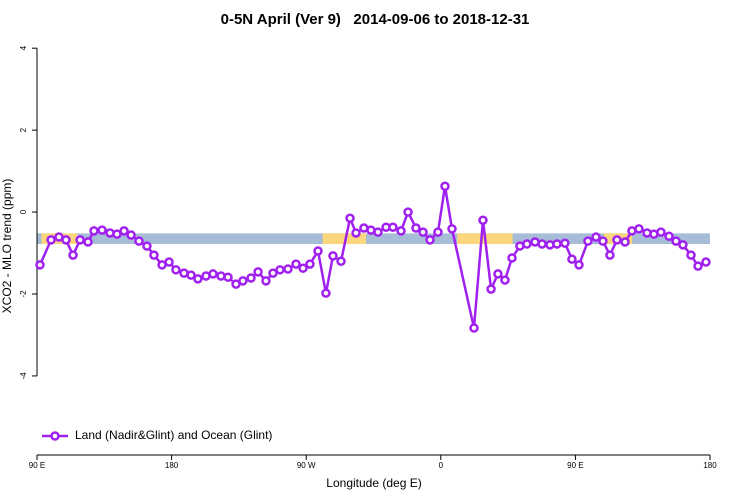 This screenshot has height=500, width=750. I want to click on y-axis-label: XCO2 - MLO trend (ppm), so click(7, 246).